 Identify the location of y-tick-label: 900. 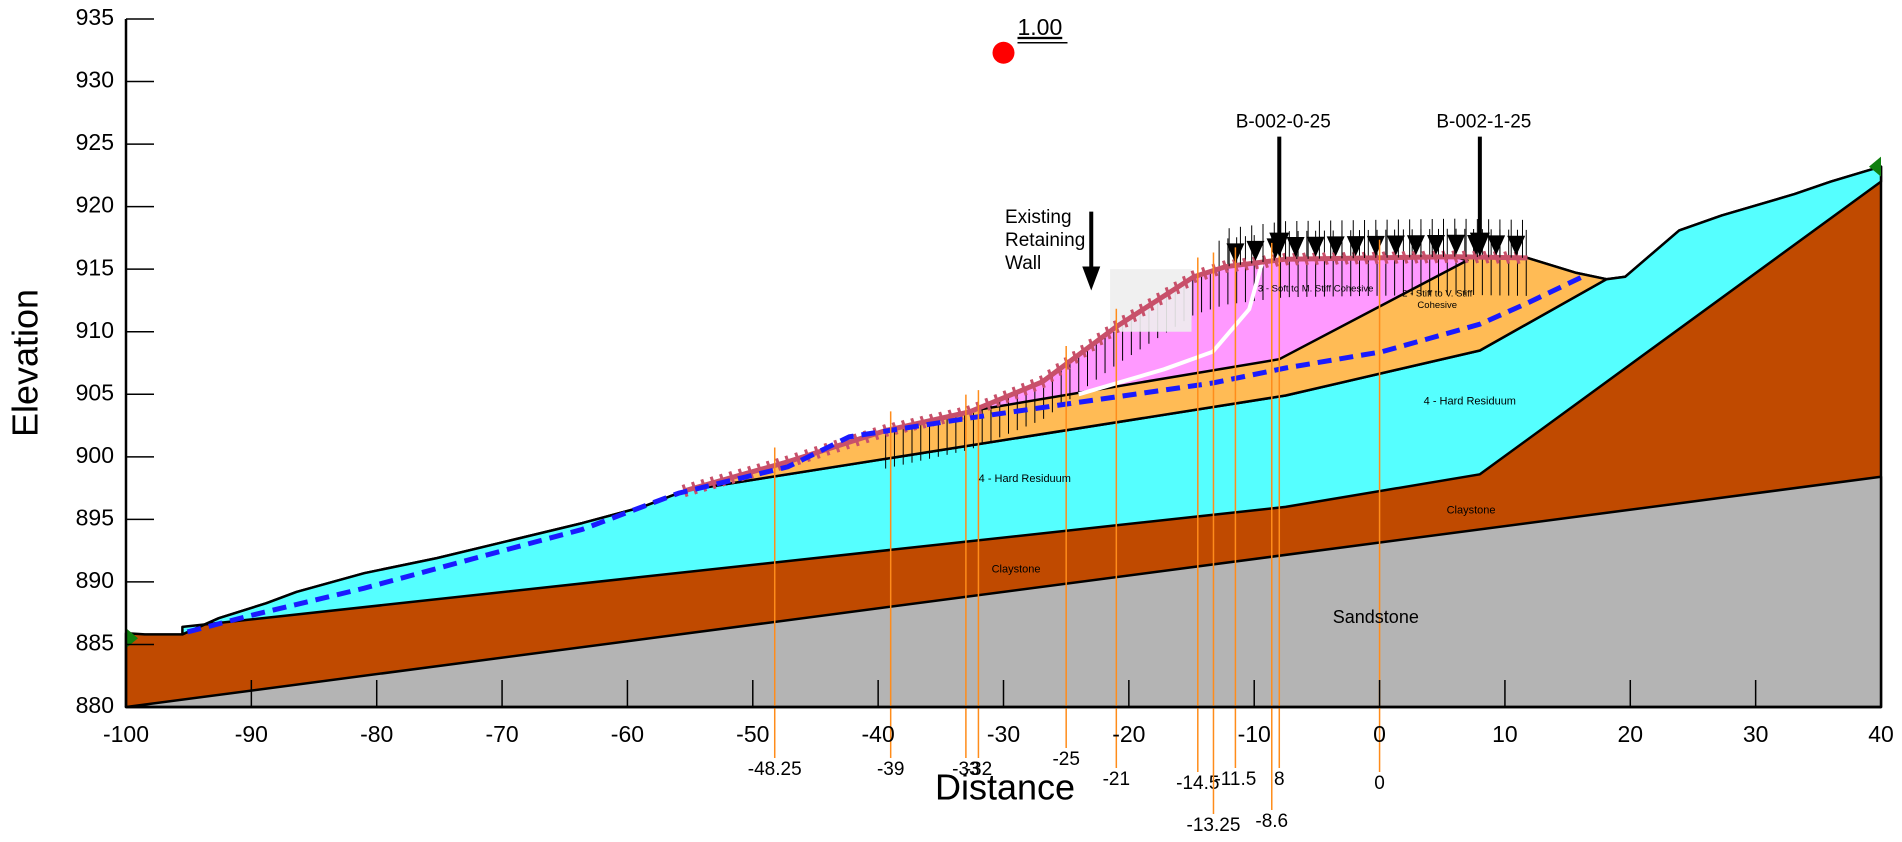
(95, 455).